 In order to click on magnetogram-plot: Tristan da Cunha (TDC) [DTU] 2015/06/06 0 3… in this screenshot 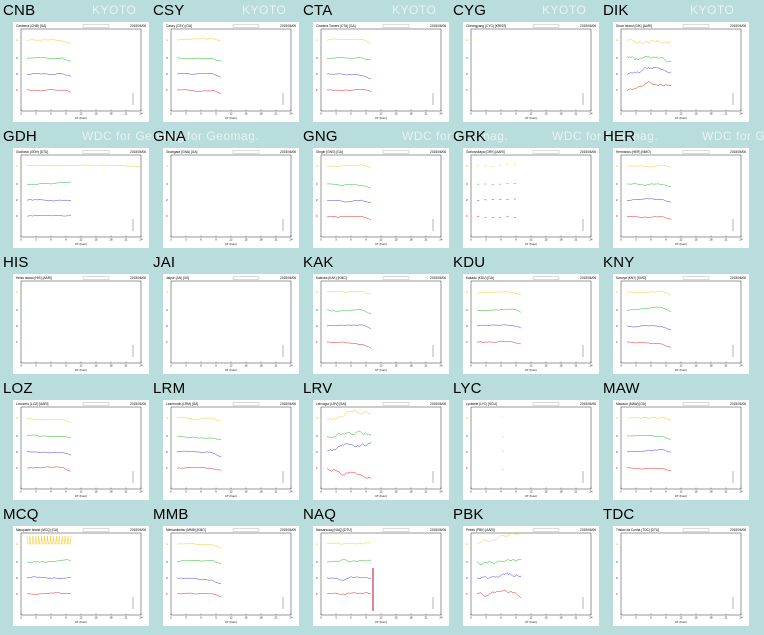, I will do `click(681, 576)`.